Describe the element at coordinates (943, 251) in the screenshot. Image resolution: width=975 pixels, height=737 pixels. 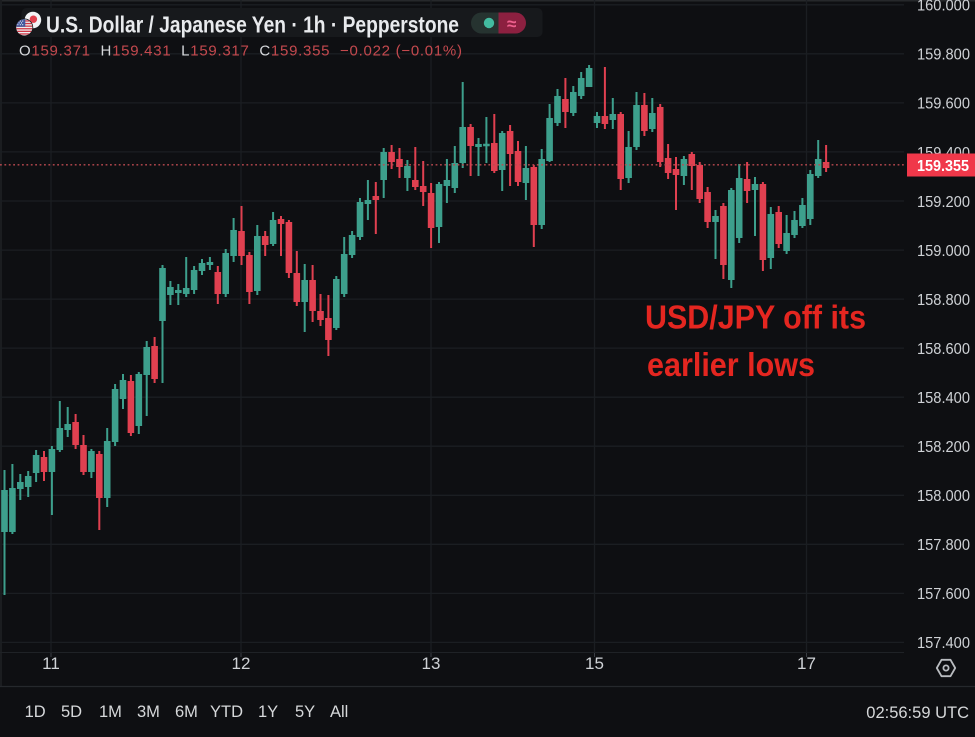
I see `svg-text: 159.000` at that location.